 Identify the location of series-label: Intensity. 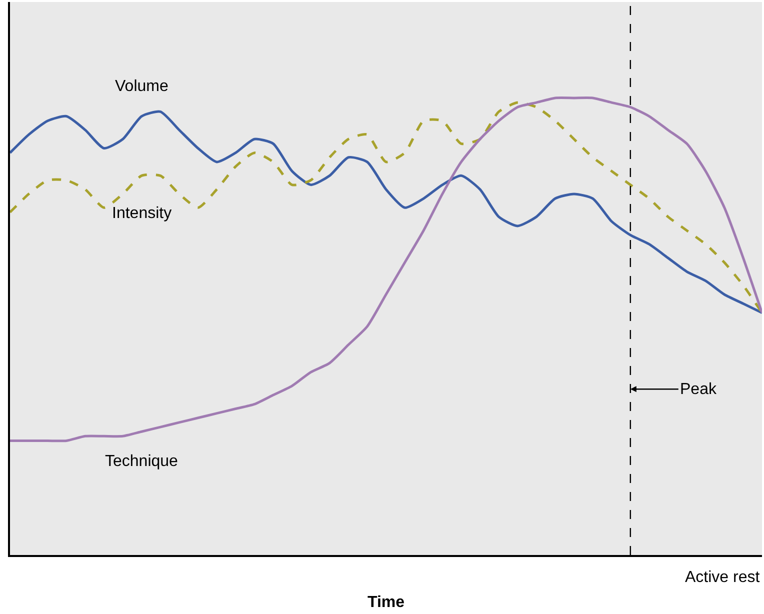
(142, 213).